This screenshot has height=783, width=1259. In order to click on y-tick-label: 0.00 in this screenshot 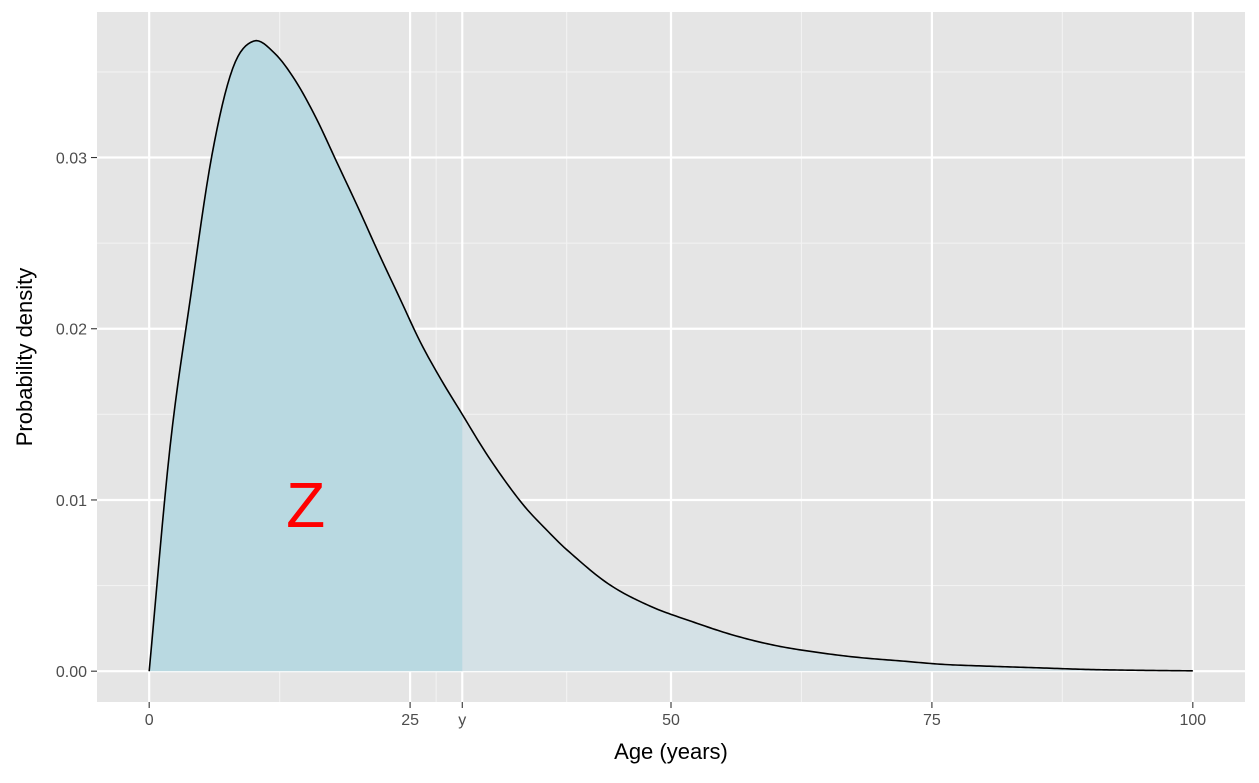, I will do `click(71, 672)`.